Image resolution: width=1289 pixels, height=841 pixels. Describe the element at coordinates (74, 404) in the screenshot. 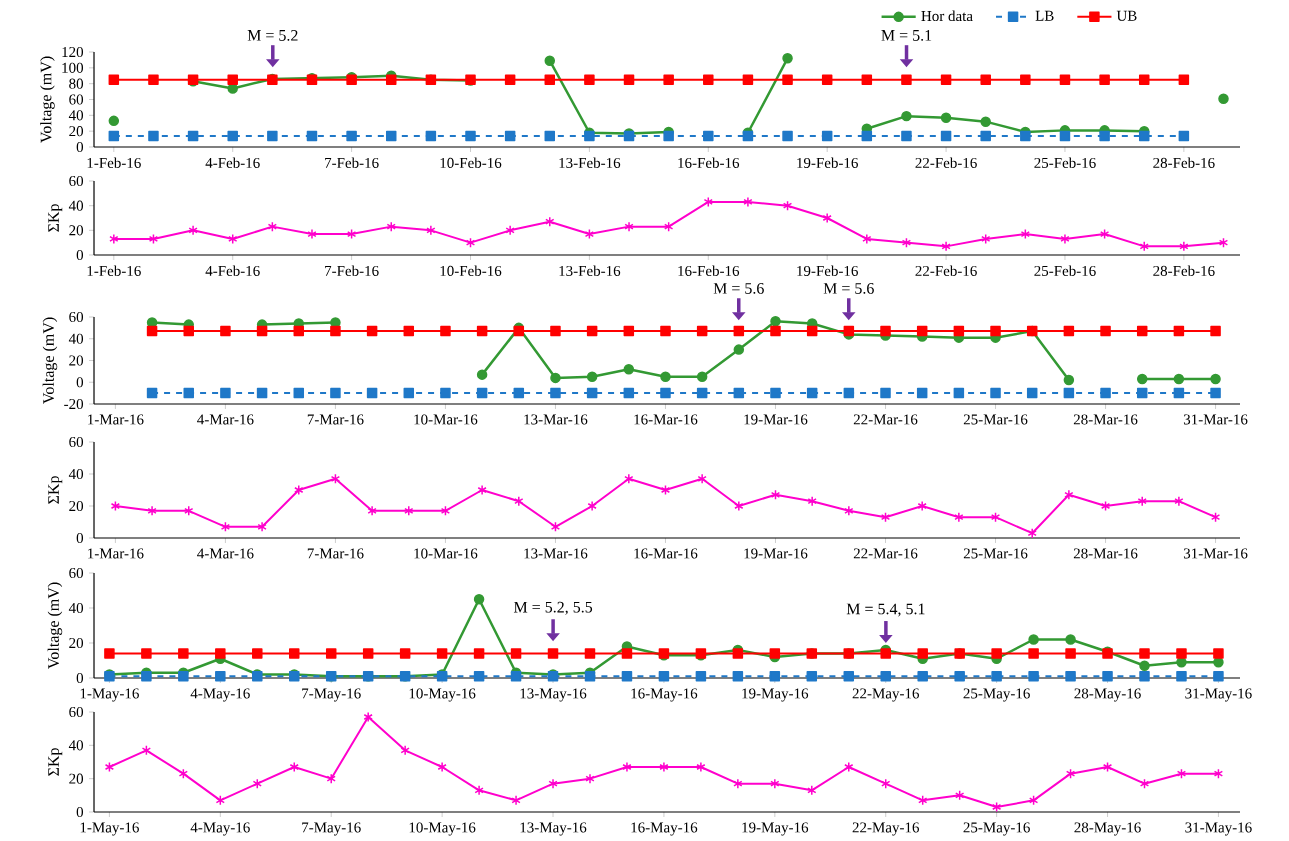

I see `y-tick-label: -20` at that location.